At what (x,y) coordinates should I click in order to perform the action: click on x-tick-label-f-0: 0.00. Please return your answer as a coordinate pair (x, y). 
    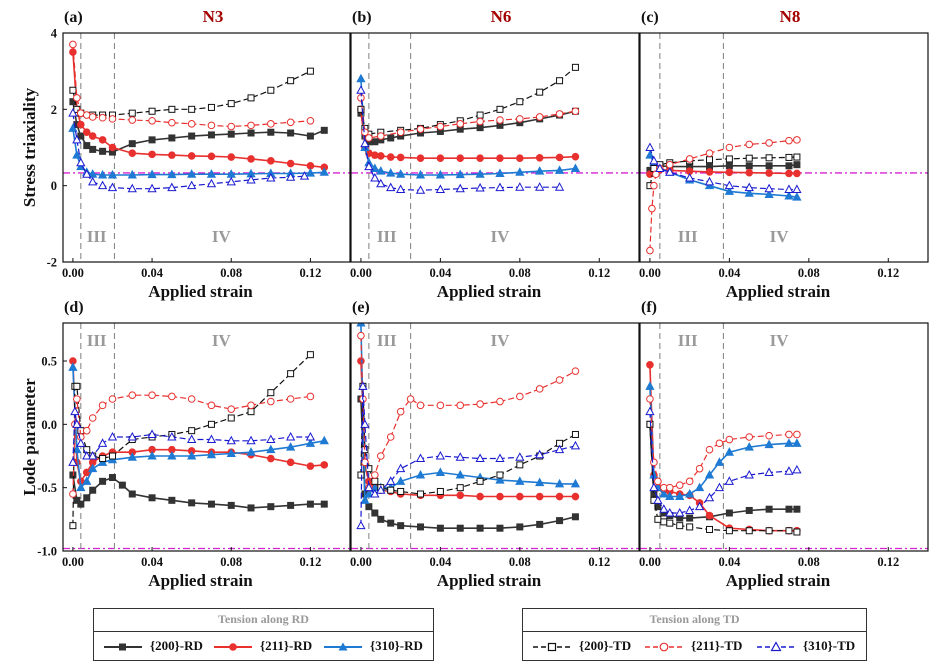
    Looking at the image, I should click on (650, 562).